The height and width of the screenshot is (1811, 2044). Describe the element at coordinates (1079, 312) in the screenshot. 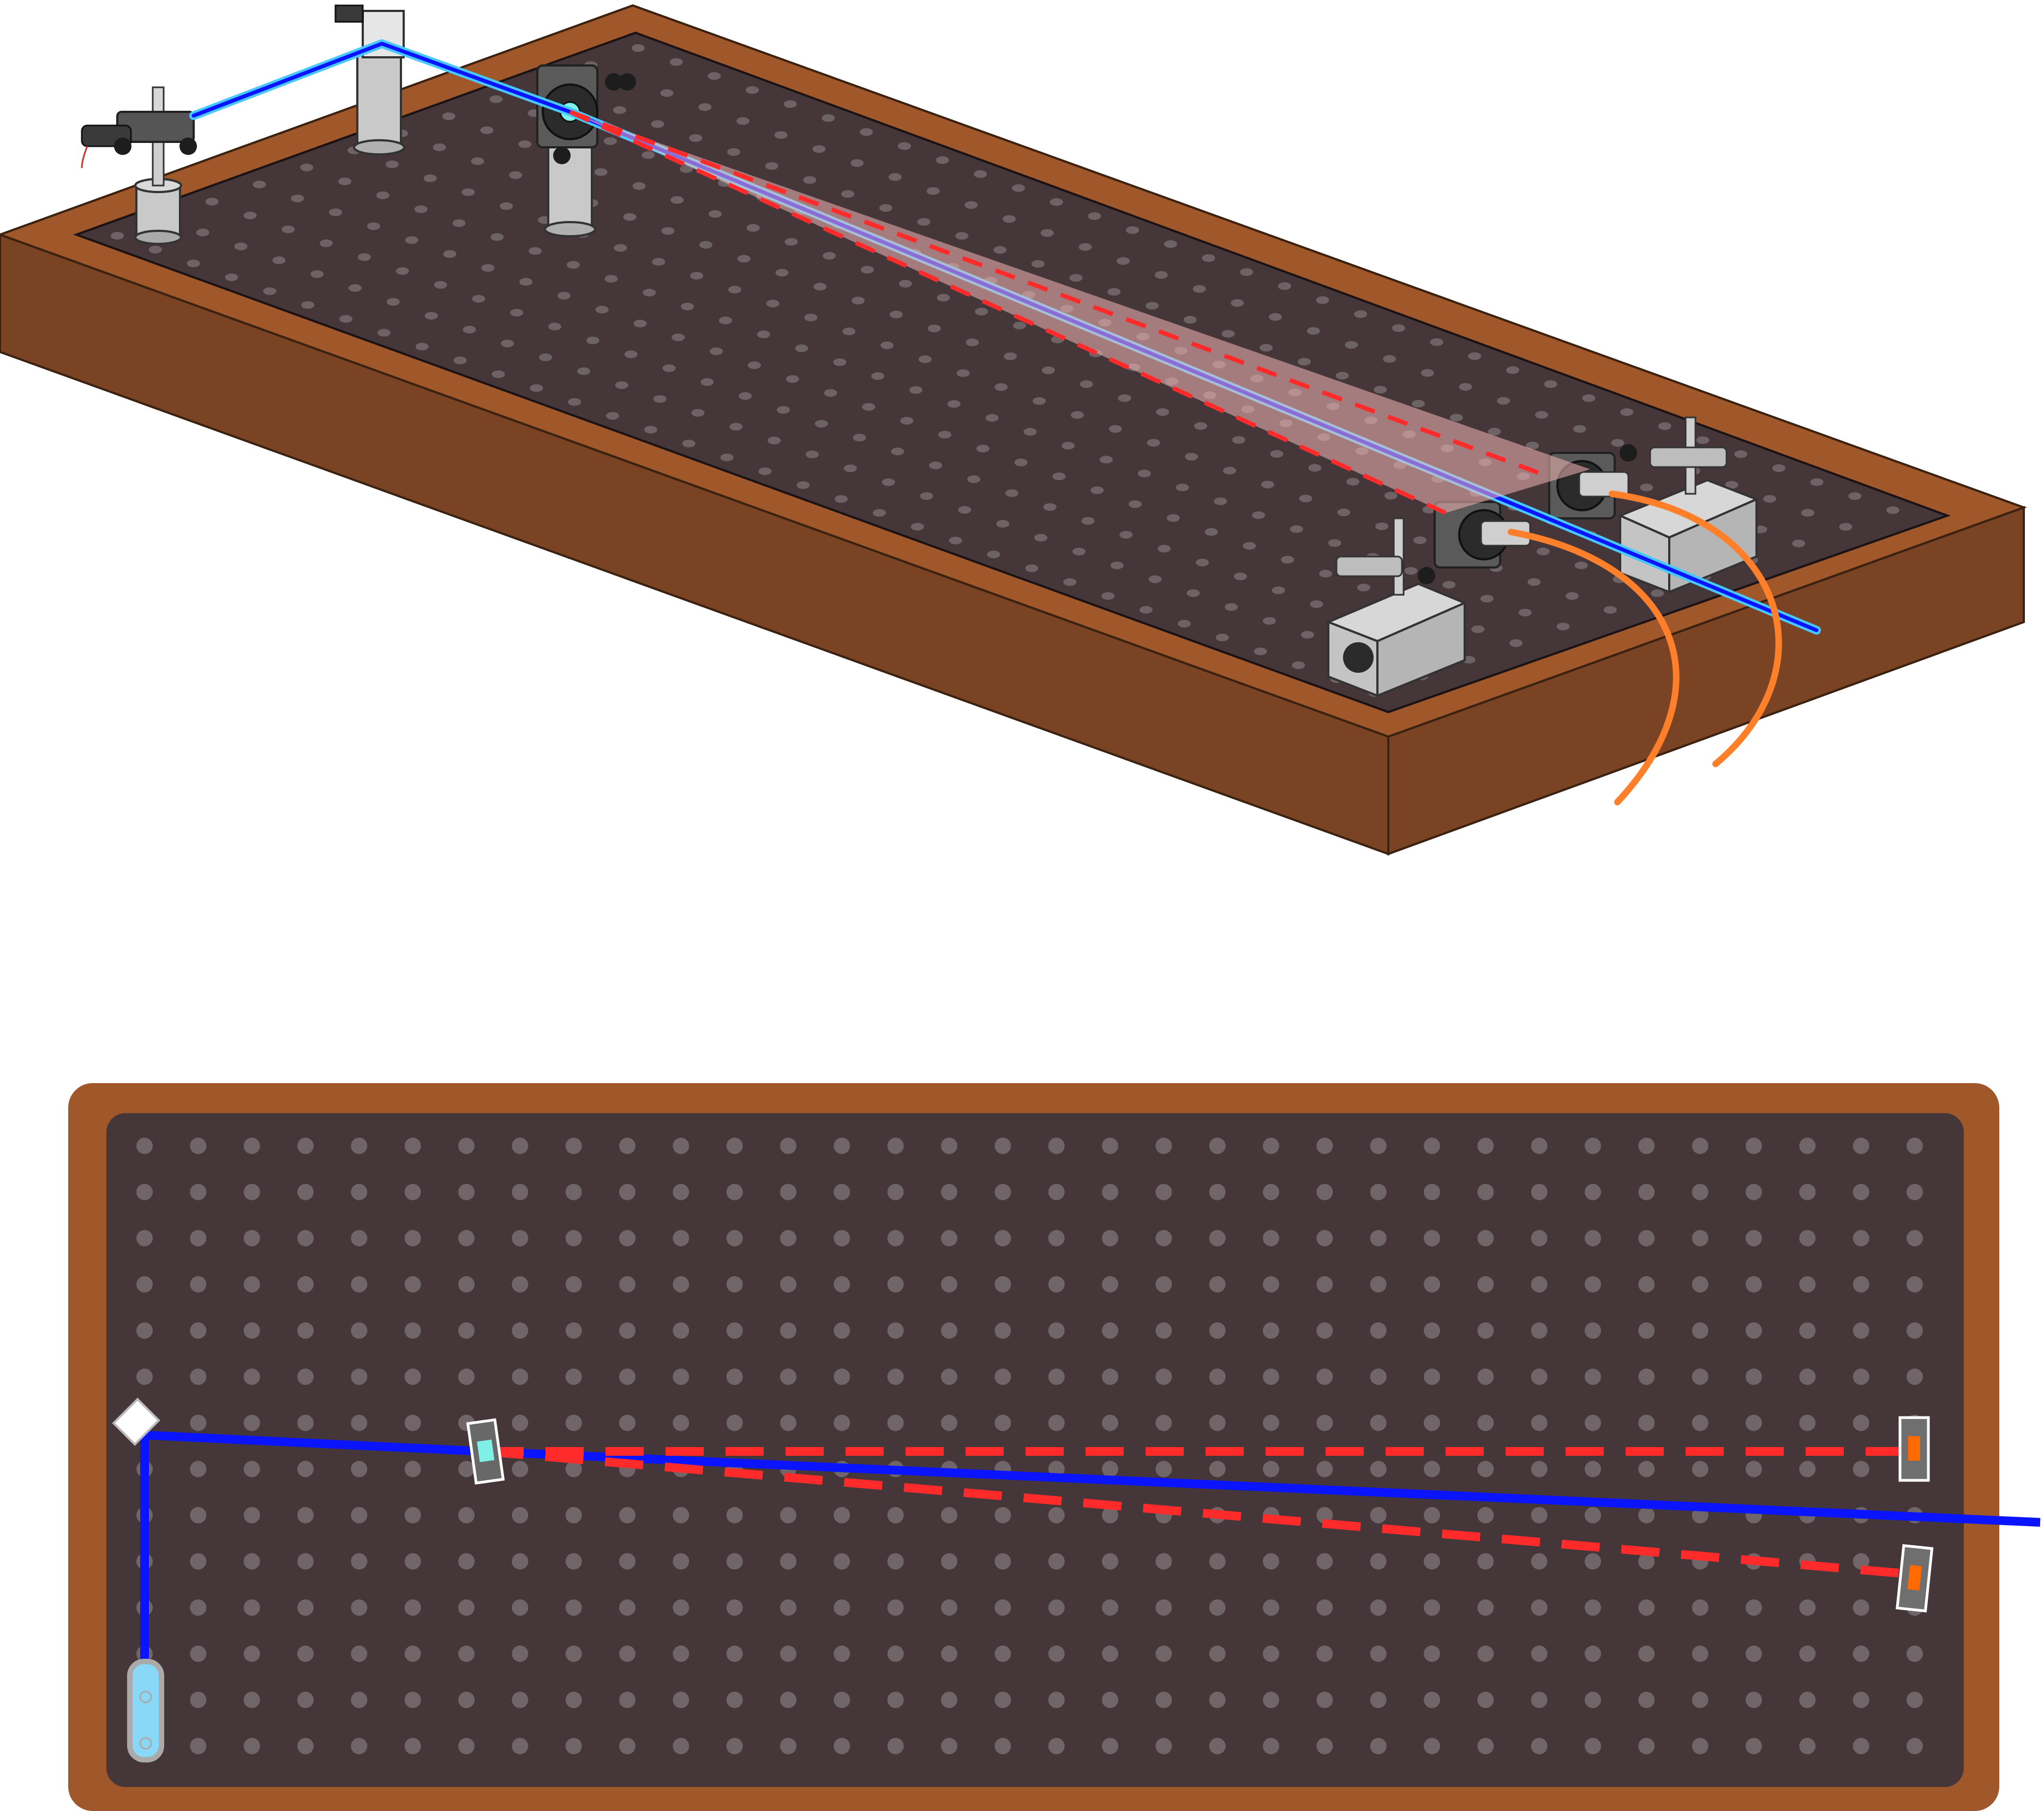

I see `downconverted-beams-3d` at that location.